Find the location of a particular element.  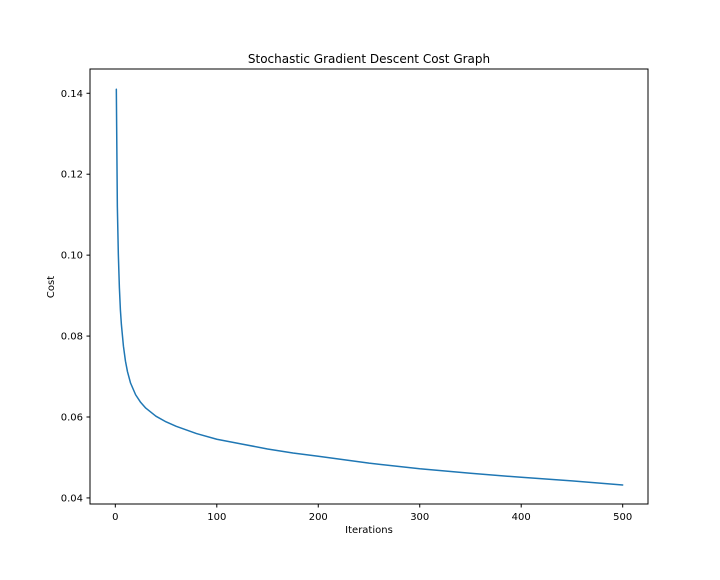

x-tick-label: 400 is located at coordinates (521, 517).